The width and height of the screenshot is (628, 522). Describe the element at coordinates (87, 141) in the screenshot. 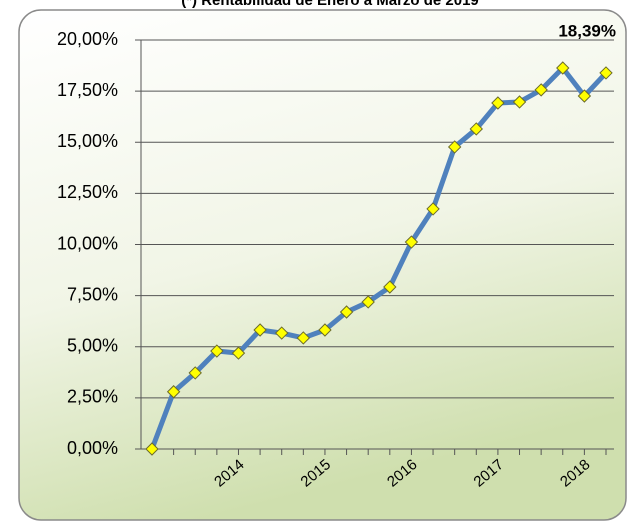

I see `y-tick-label: 15,00%` at that location.